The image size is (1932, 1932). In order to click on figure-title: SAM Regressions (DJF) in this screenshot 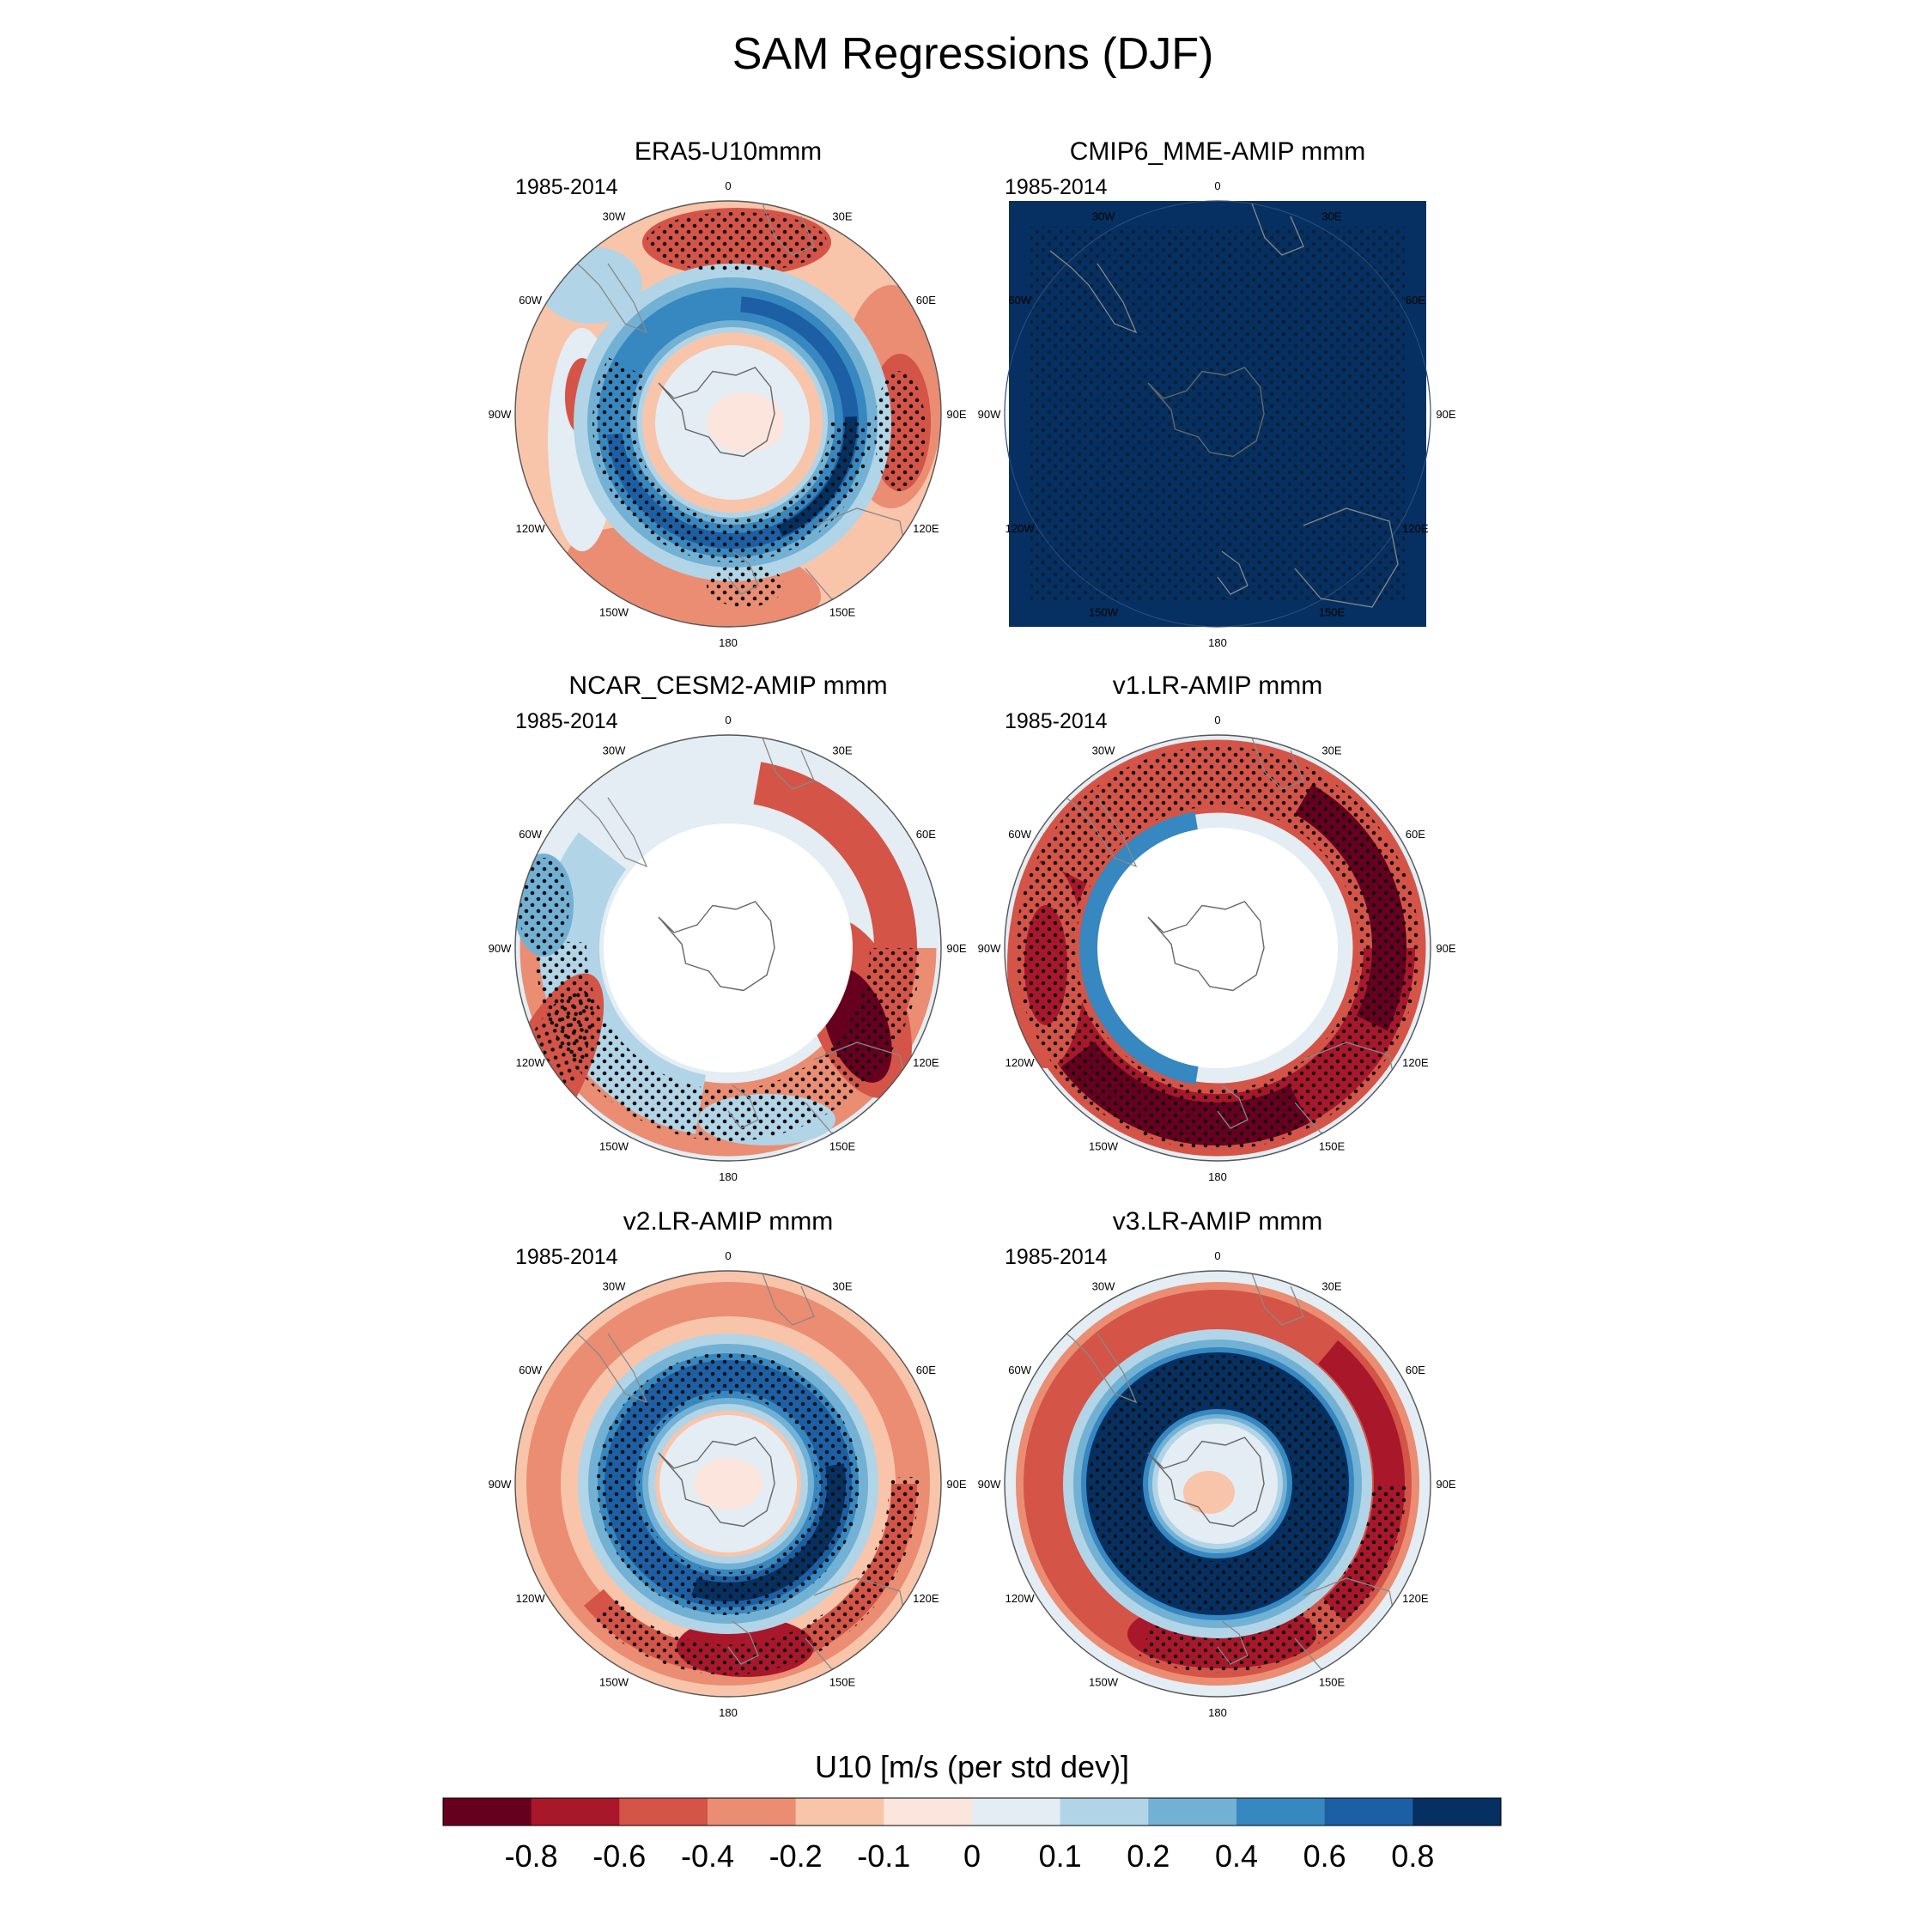, I will do `click(973, 54)`.